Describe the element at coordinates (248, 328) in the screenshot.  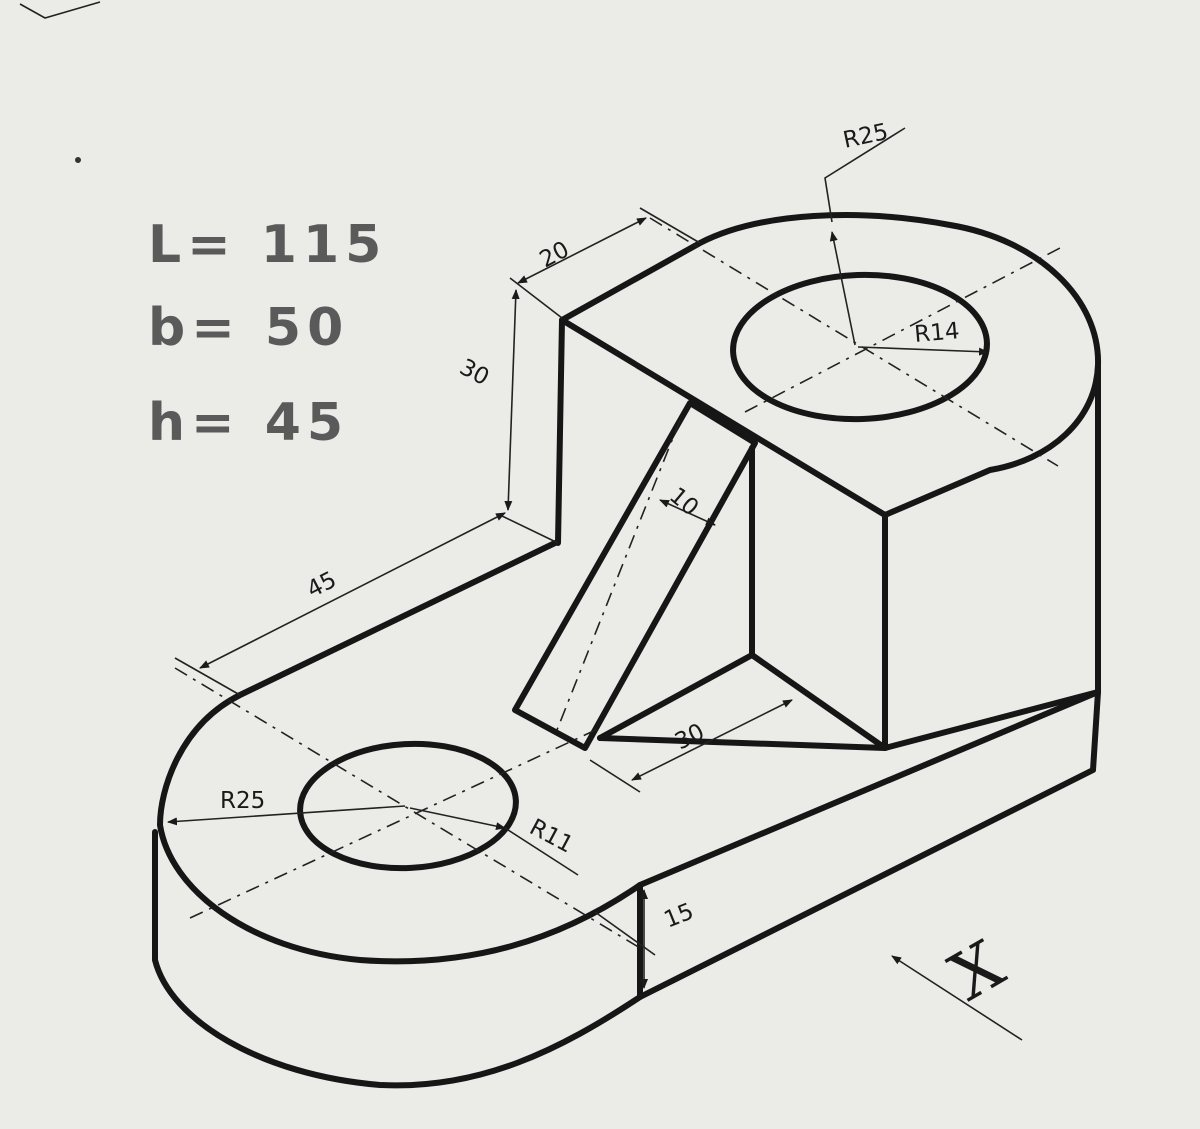
I see `note-width: b= 50` at that location.